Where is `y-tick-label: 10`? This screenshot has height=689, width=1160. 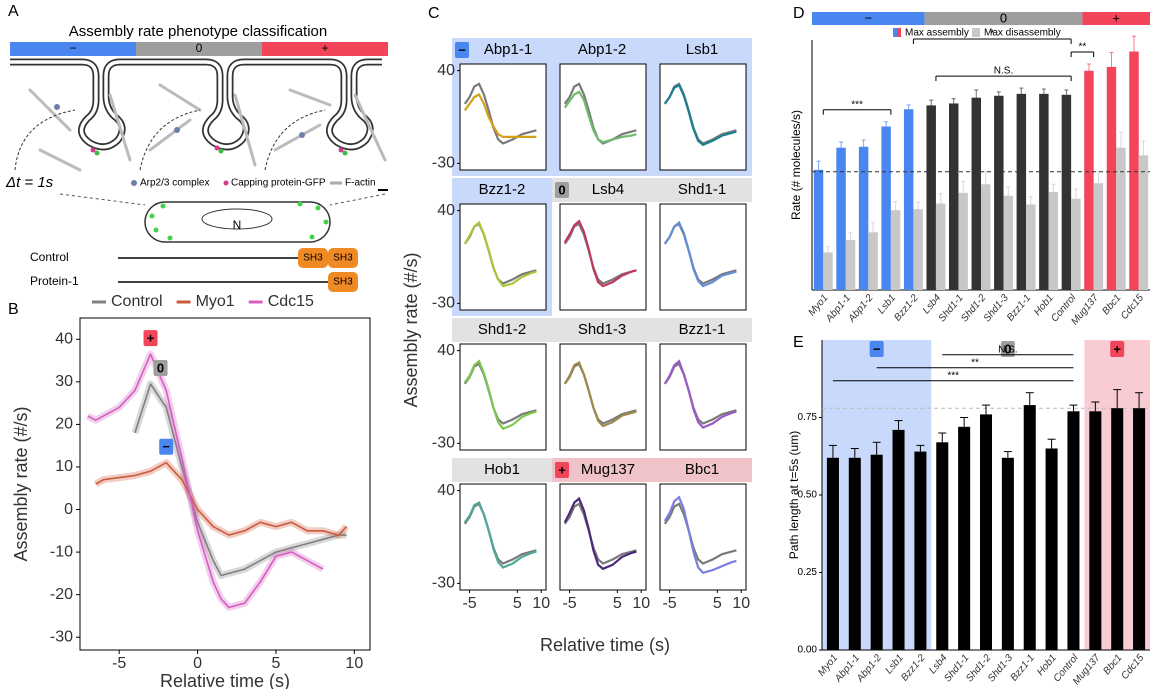
y-tick-label: 10 is located at coordinates (64, 466).